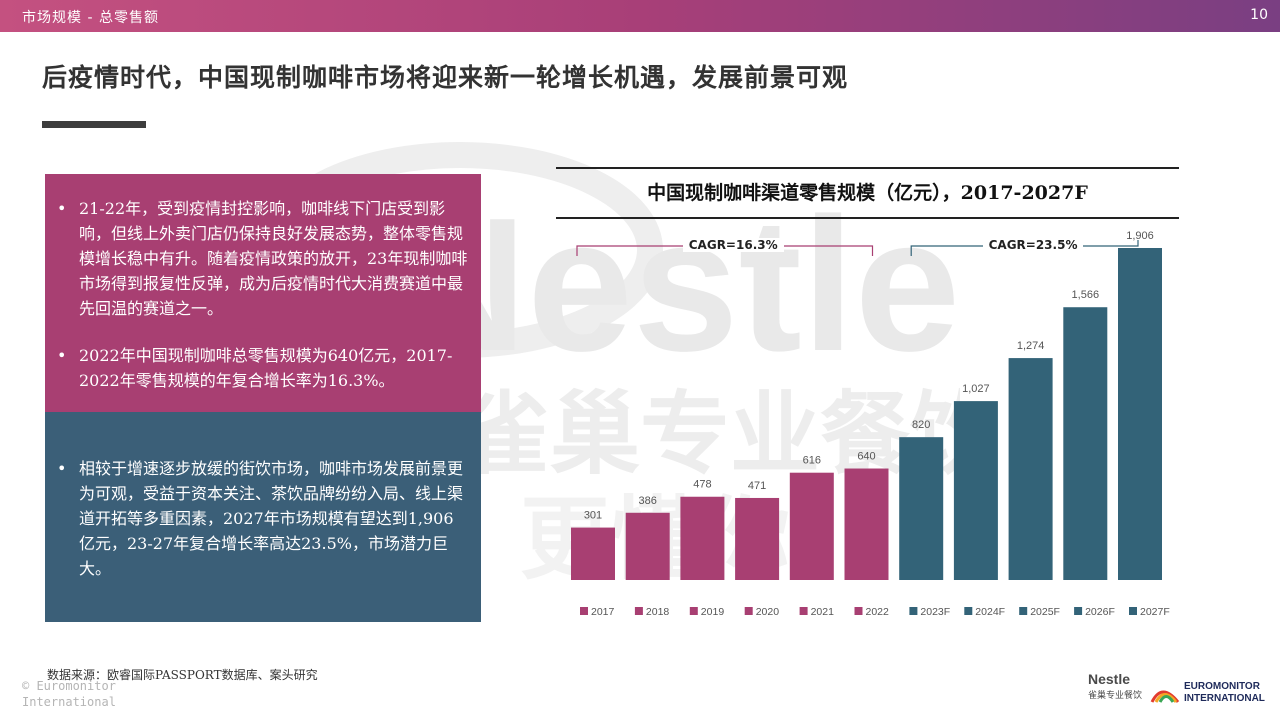 The width and height of the screenshot is (1280, 720). I want to click on value-label-2023F: 820, so click(921, 425).